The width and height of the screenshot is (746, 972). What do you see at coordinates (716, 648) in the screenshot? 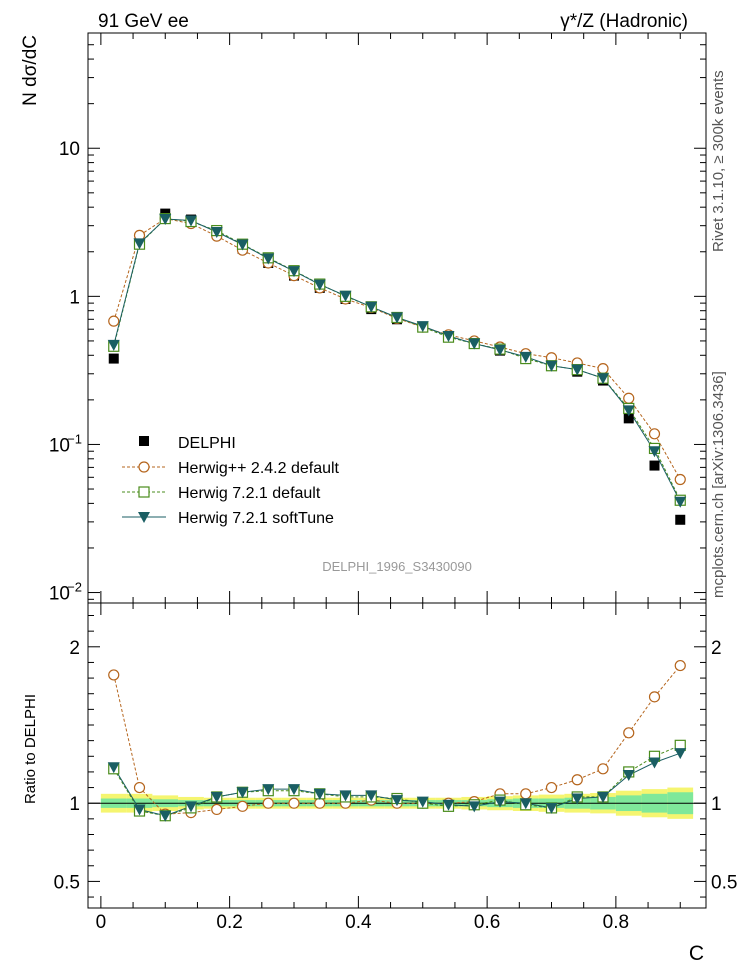
I see `ratio-y-tick-label-right: 2` at bounding box center [716, 648].